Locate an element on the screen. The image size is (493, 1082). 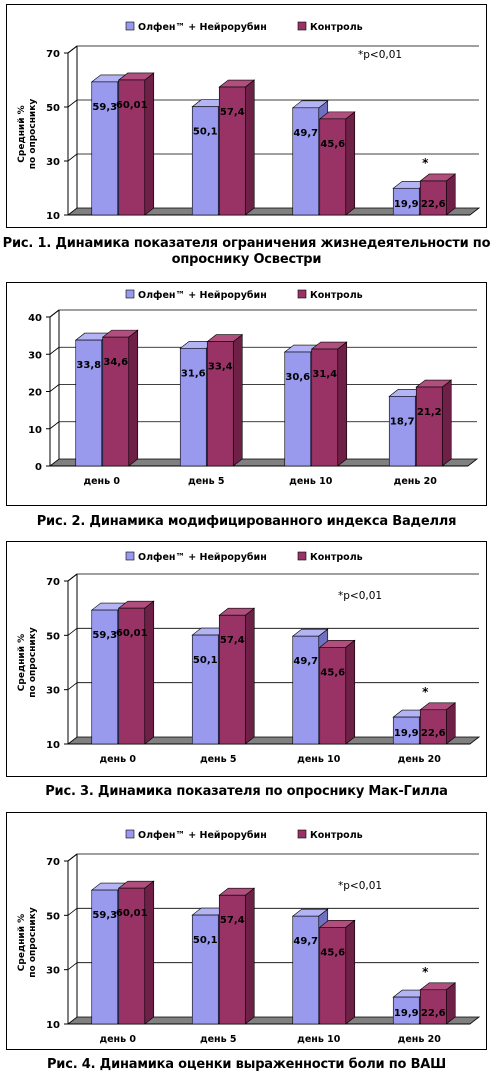
y-axis-label: Средний % по опроснику is located at coordinates (27, 134).